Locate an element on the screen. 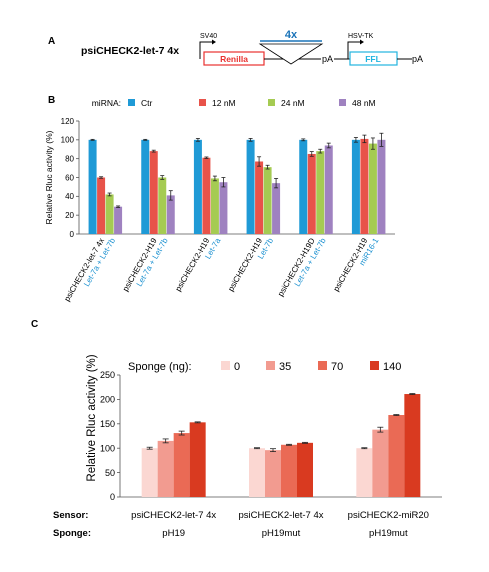 Image resolution: width=489 pixels, height=572 pixels. chart-b-legend-label: Ctr is located at coordinates (147, 103).